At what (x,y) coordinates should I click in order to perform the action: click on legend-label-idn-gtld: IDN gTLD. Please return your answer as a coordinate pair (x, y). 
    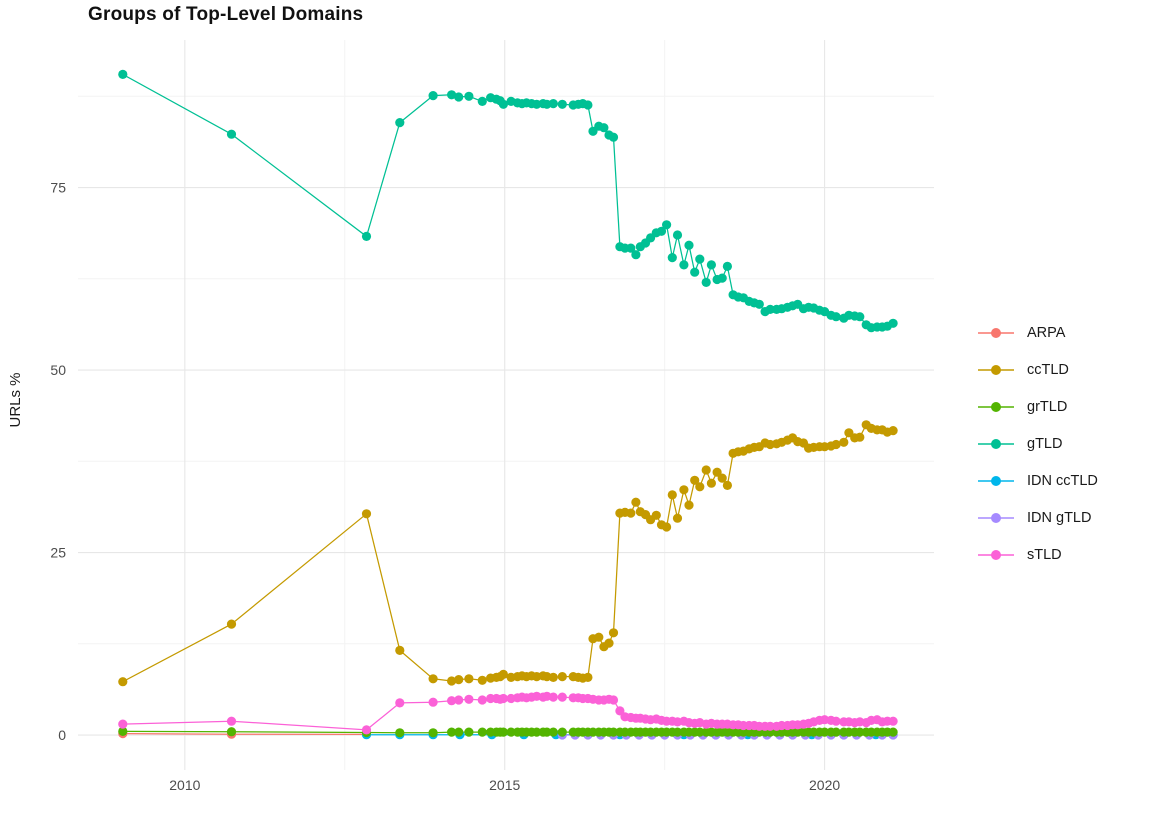
    Looking at the image, I should click on (1059, 518).